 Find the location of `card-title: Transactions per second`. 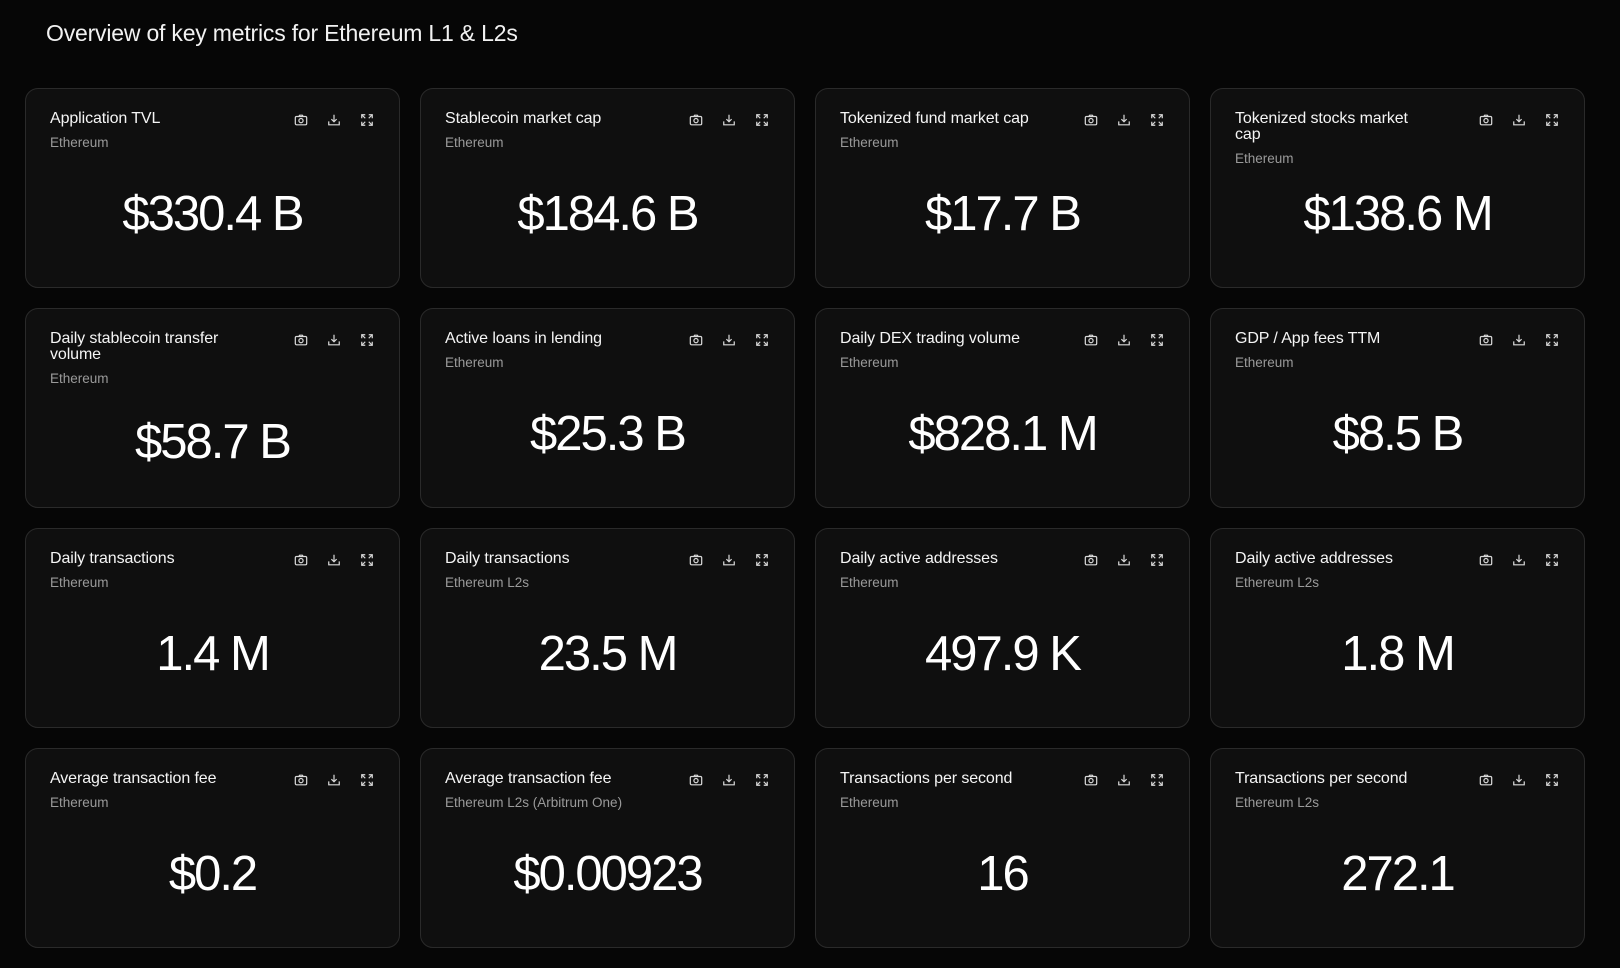

card-title: Transactions per second is located at coordinates (1321, 778).